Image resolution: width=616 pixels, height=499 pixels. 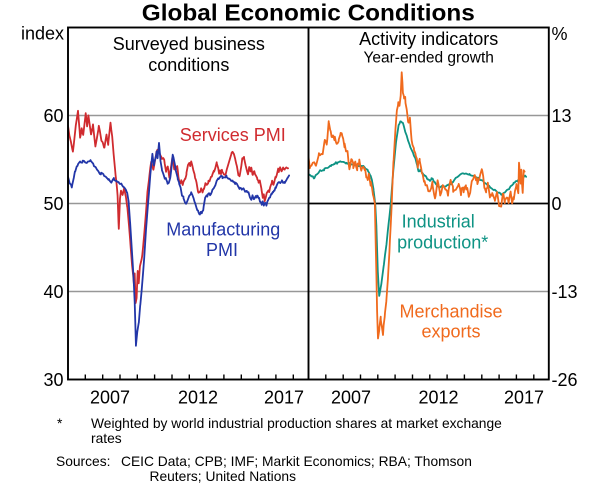 I want to click on svg-text: production*, so click(x=442, y=243).